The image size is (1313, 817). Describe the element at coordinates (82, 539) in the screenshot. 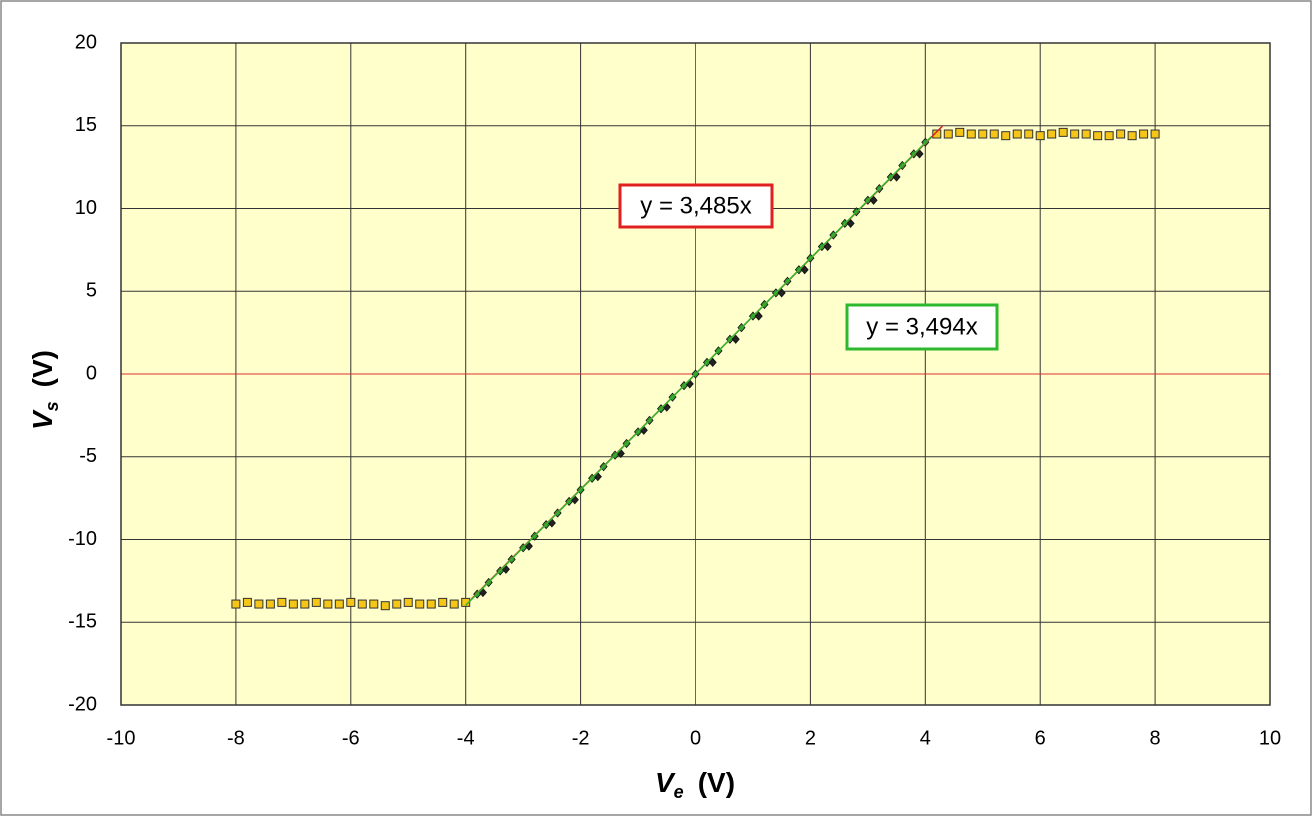

I see `y-tick-label: -10` at that location.